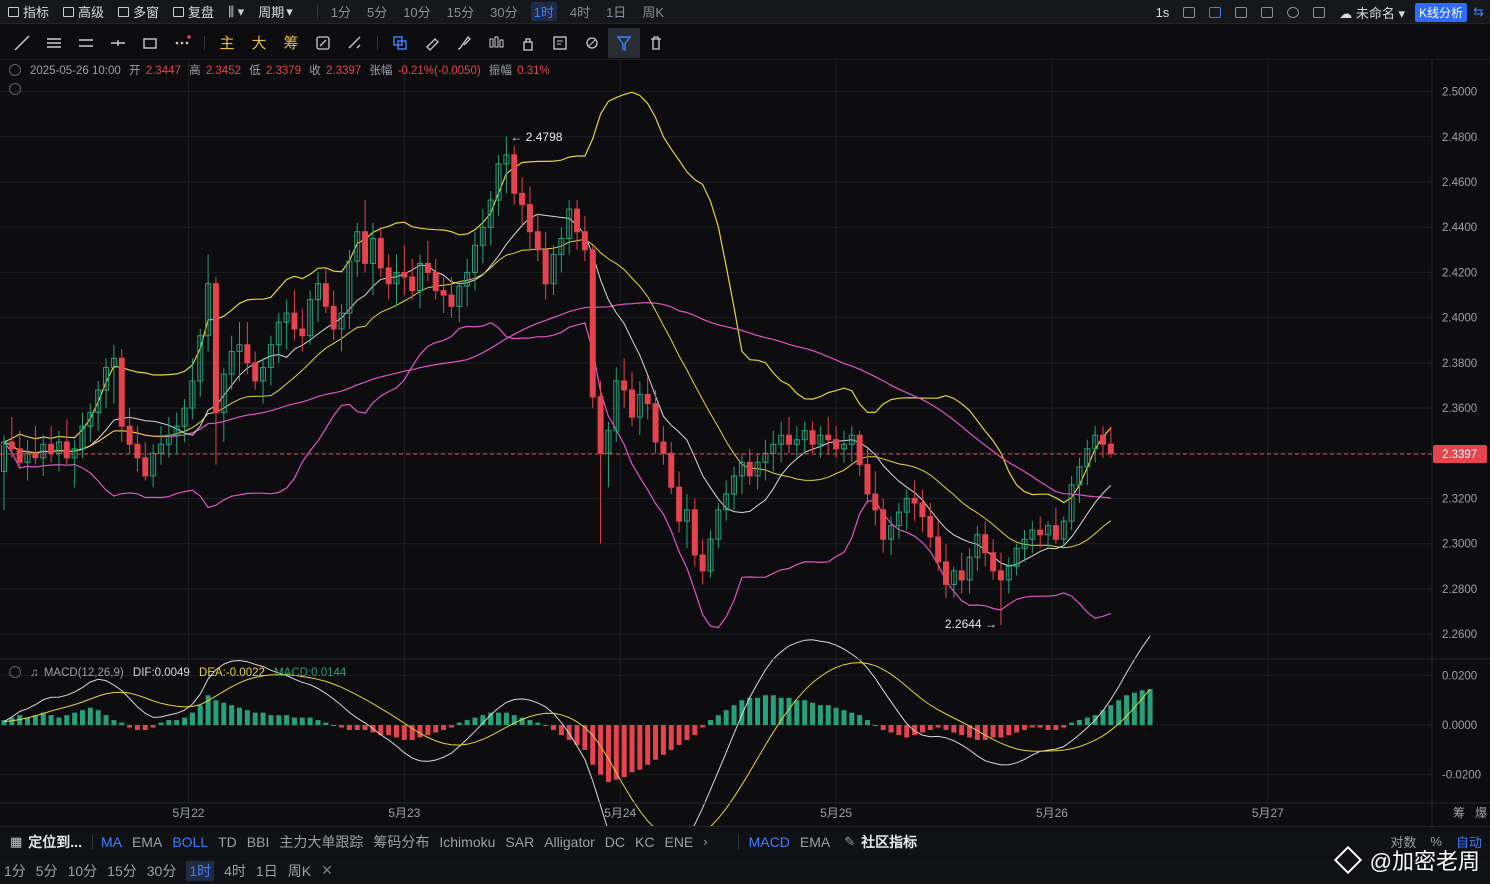 The image size is (1490, 884). What do you see at coordinates (182, 43) in the screenshot?
I see `more-tools` at bounding box center [182, 43].